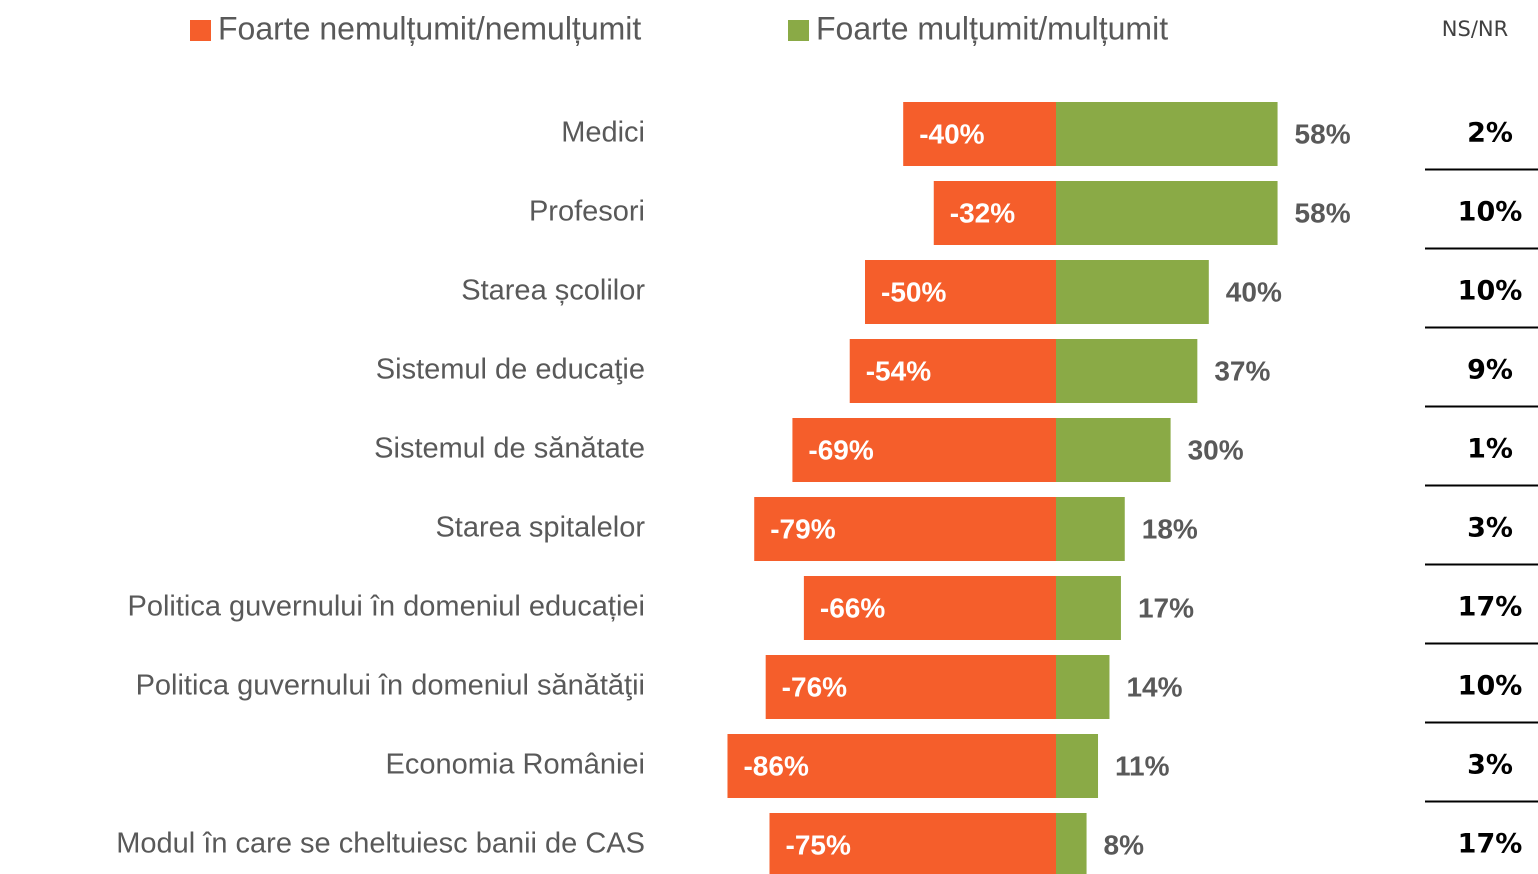  I want to click on ns-nr-value: 1%, so click(1490, 449).